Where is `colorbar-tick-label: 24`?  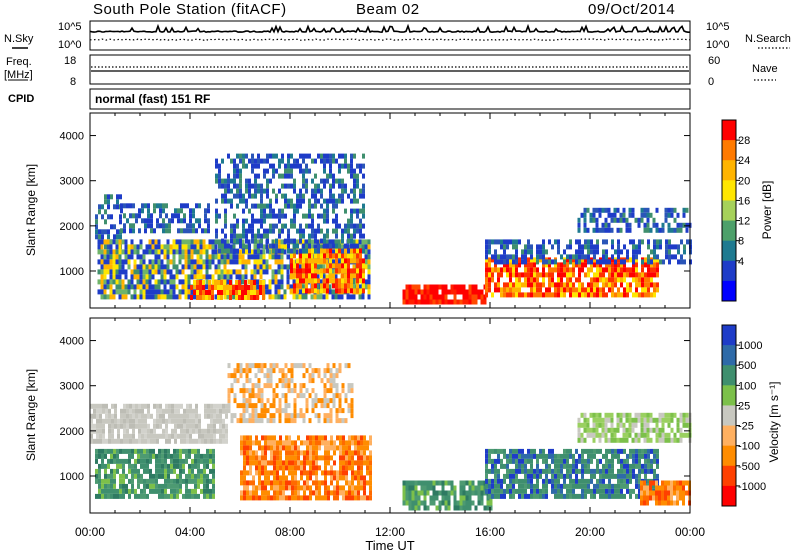
colorbar-tick-label: 24 is located at coordinates (744, 161).